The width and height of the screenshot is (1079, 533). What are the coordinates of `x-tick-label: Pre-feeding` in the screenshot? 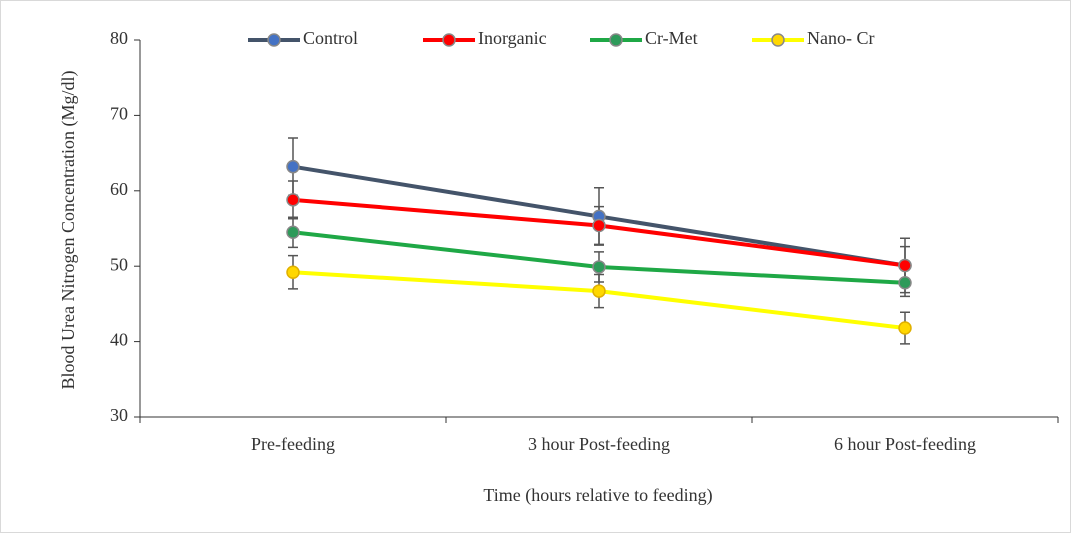 It's located at (293, 444).